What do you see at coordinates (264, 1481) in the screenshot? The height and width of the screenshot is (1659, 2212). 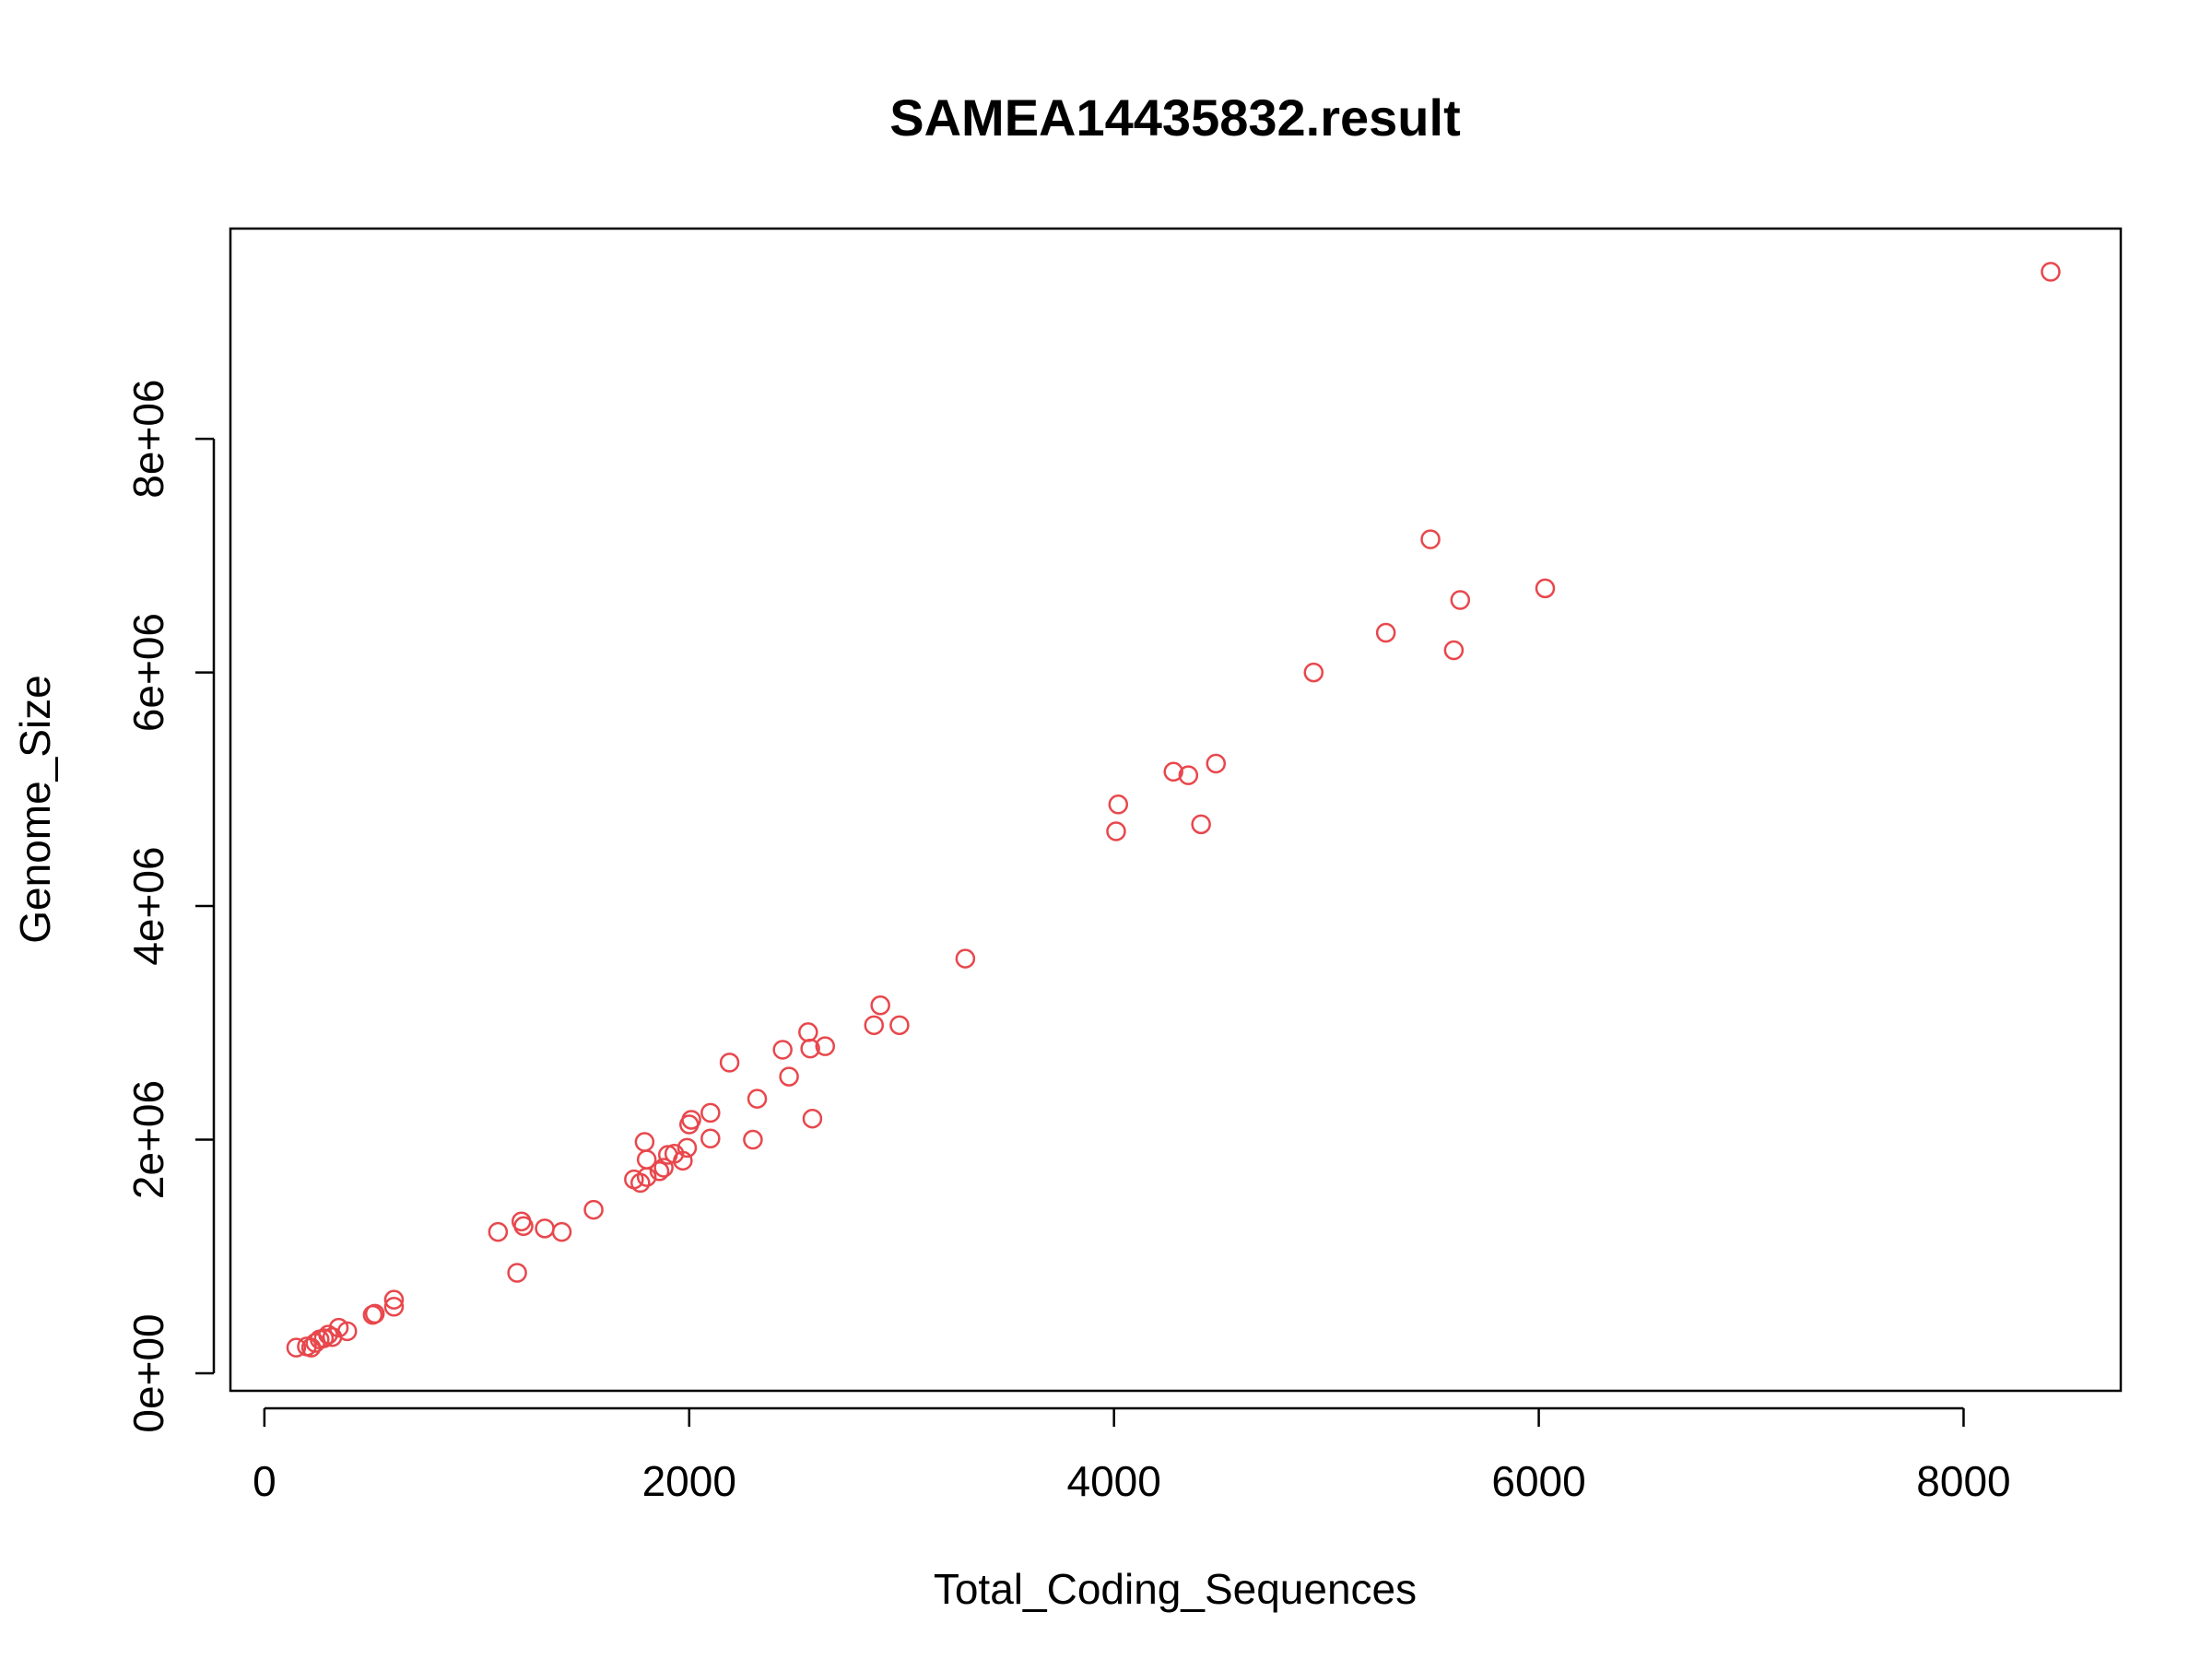 I see `x-tick-label: 0` at bounding box center [264, 1481].